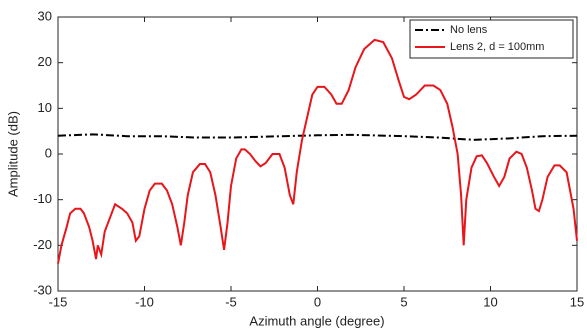 This screenshot has height=333, width=587. Describe the element at coordinates (317, 301) in the screenshot. I see `x-tick-label: 0` at that location.